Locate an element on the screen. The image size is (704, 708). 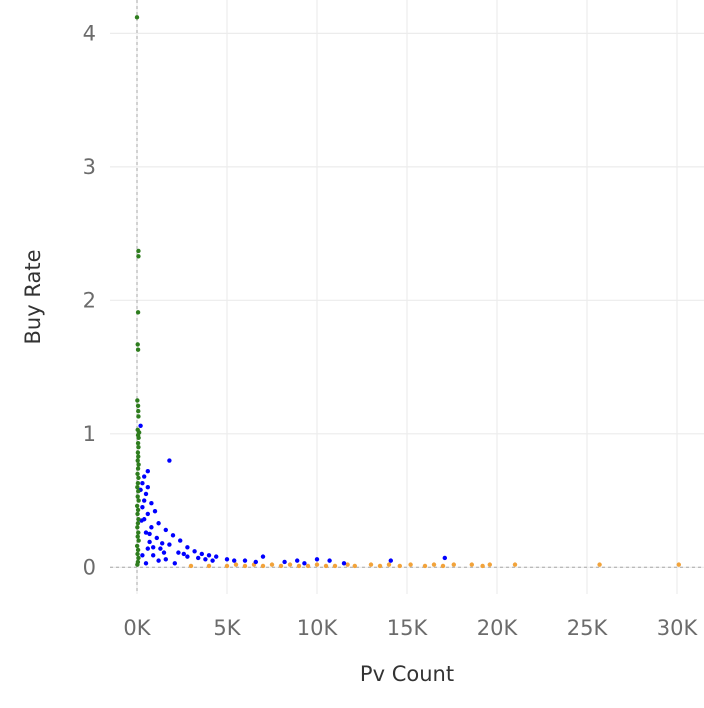
x-tick-label: 25K is located at coordinates (588, 628).